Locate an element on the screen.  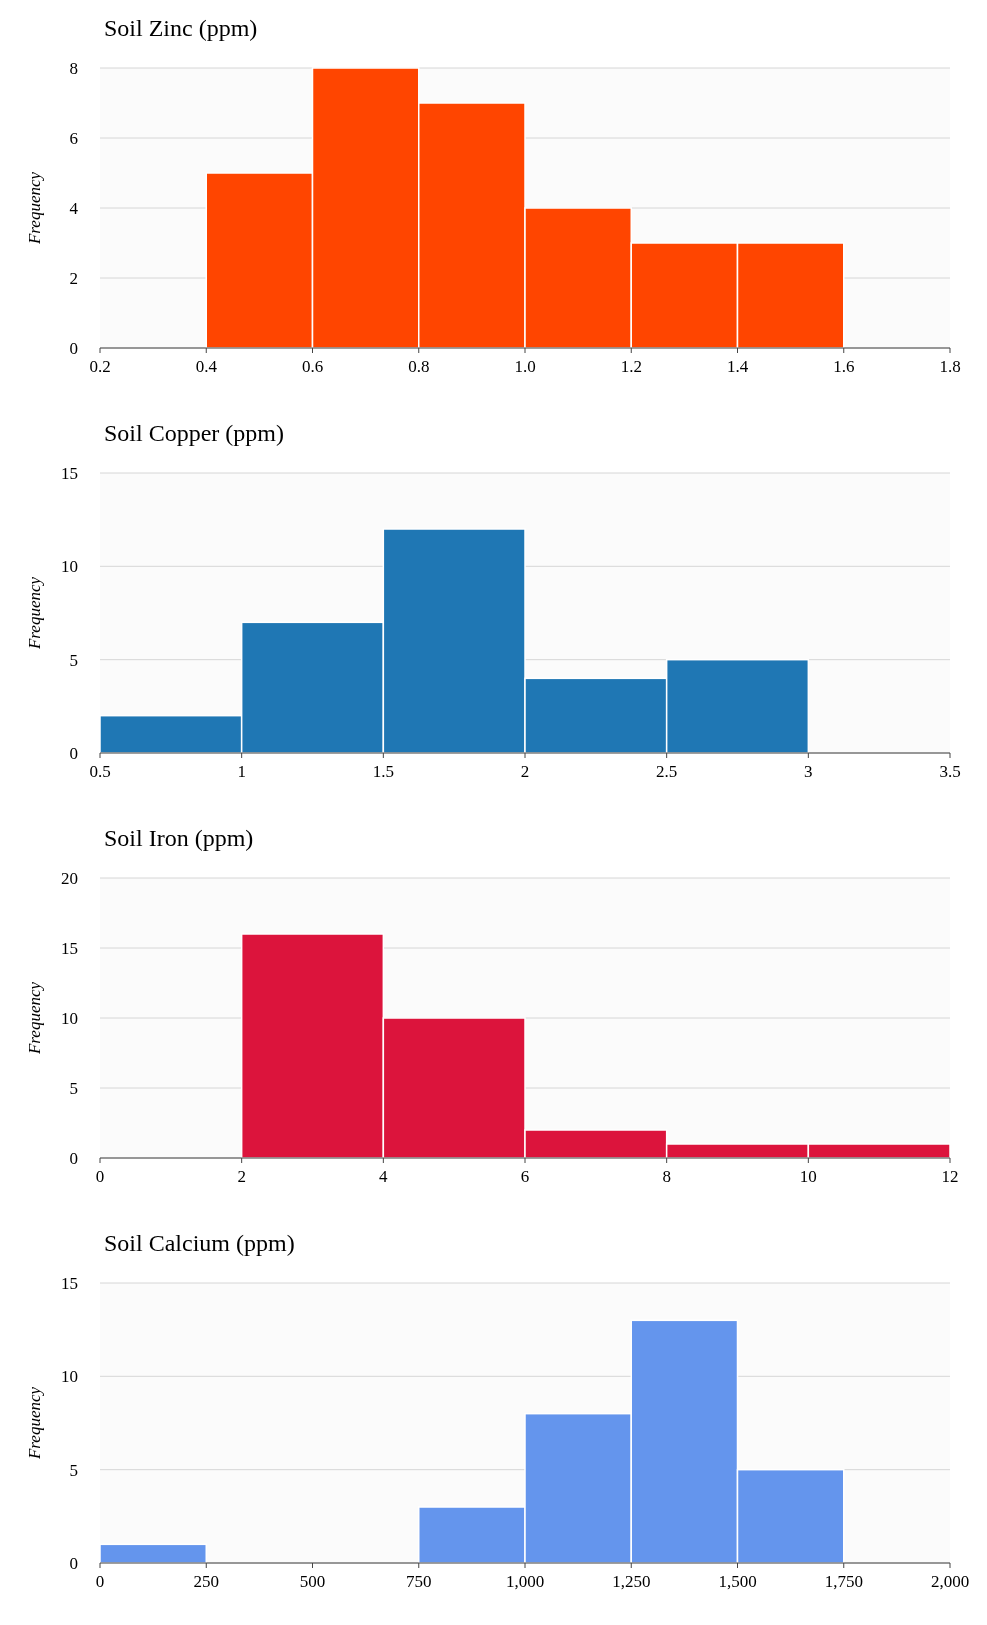
x-tick-label: 1.5 is located at coordinates (383, 771).